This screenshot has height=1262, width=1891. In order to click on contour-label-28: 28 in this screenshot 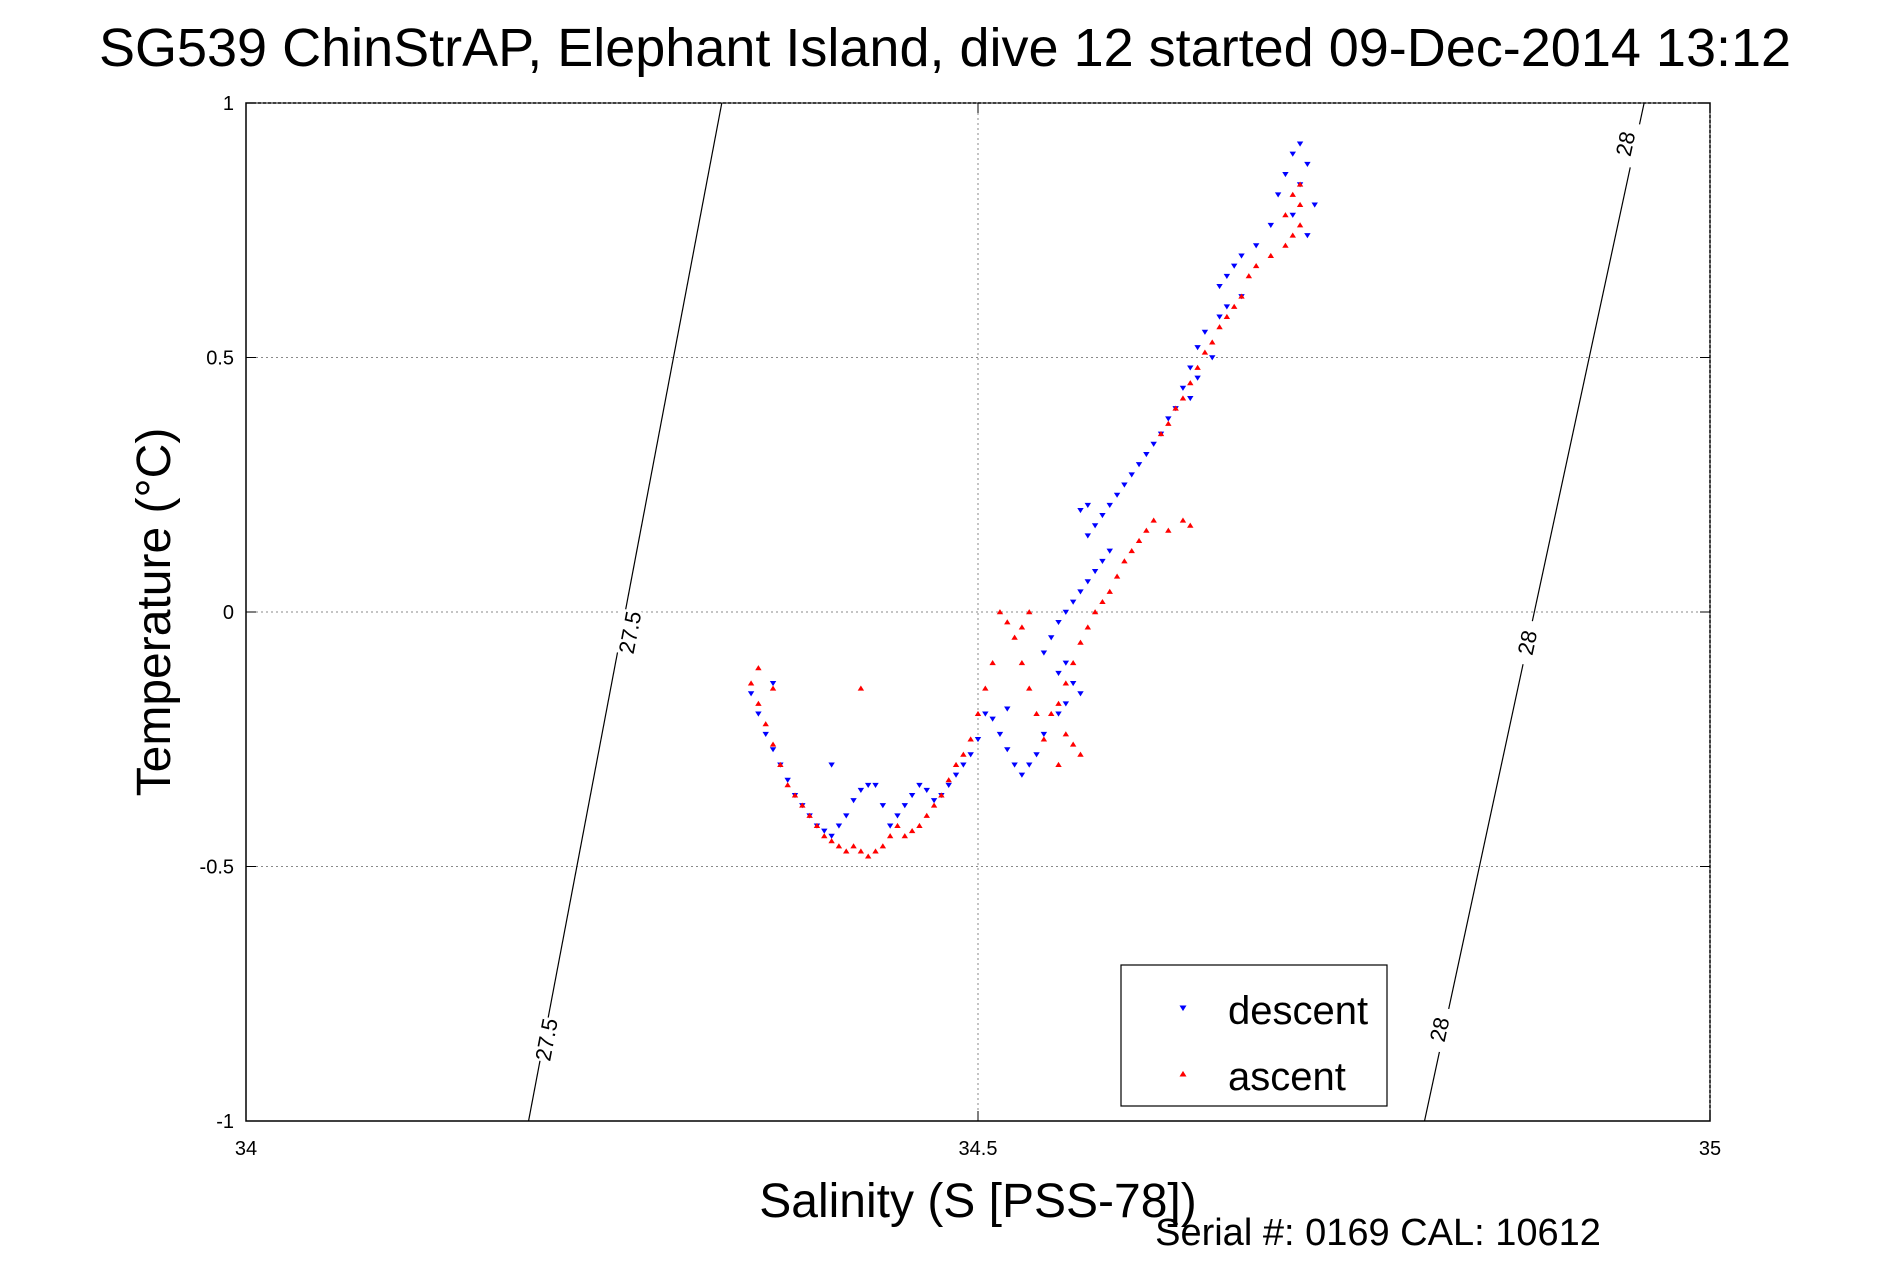, I will do `click(1440, 1029)`.